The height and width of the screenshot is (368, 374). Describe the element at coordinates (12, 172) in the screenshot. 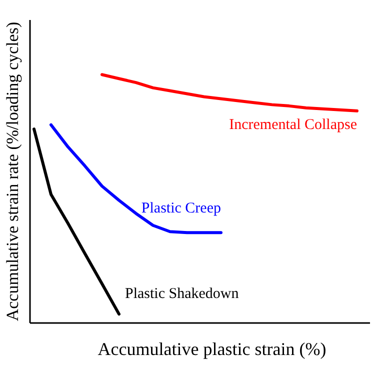

I see `y-axis-title: Accumulative strain rate (%/loading cycles)` at that location.